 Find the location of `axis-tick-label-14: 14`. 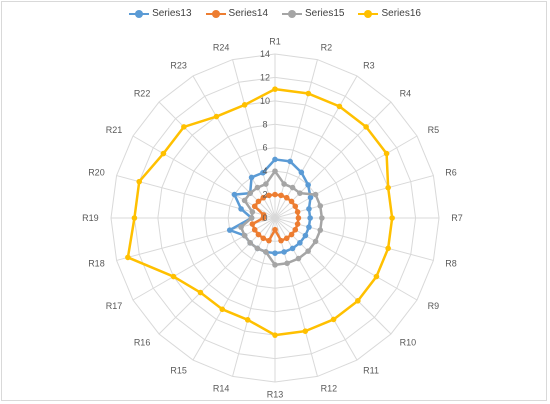

axis-tick-label-14: 14 is located at coordinates (265, 54).